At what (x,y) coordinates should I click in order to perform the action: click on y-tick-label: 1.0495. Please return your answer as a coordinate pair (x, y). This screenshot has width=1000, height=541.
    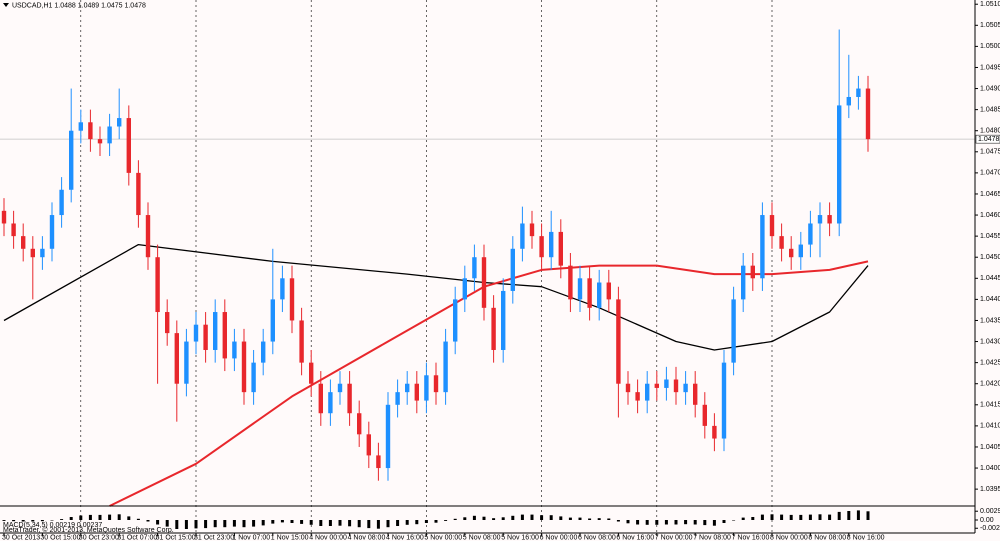
    Looking at the image, I should click on (990, 67).